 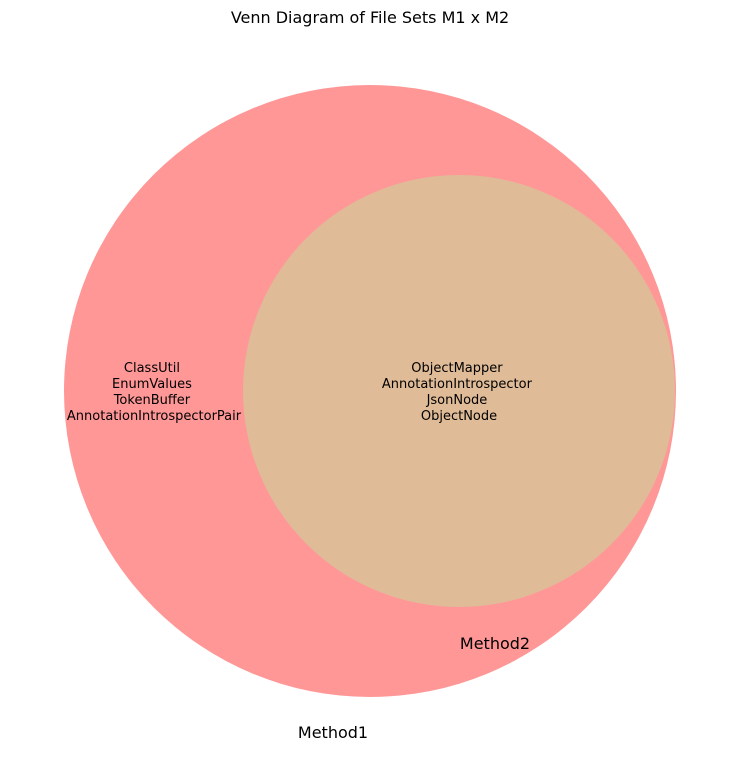 What do you see at coordinates (333, 732) in the screenshot?
I see `method1-label: Method1` at bounding box center [333, 732].